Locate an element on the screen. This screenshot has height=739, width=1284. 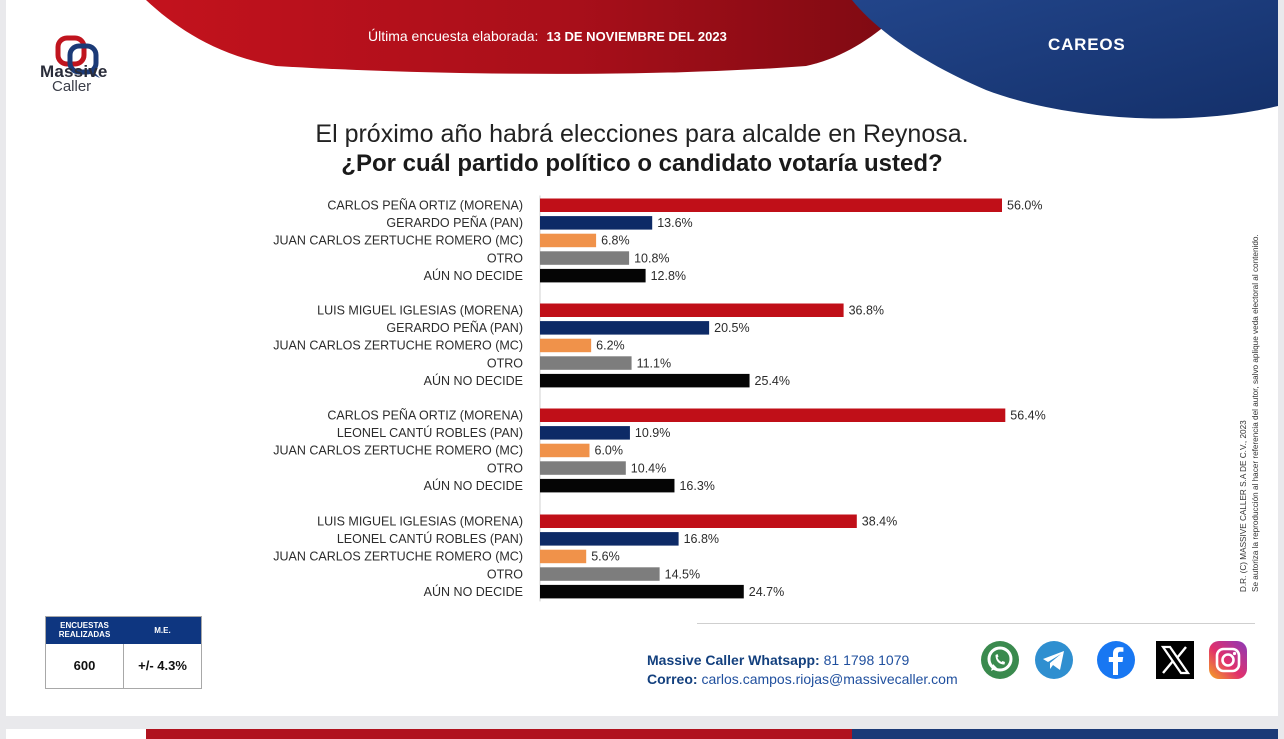
surveys-header: ENCUESTAS REALIZADAS is located at coordinates (84, 630).